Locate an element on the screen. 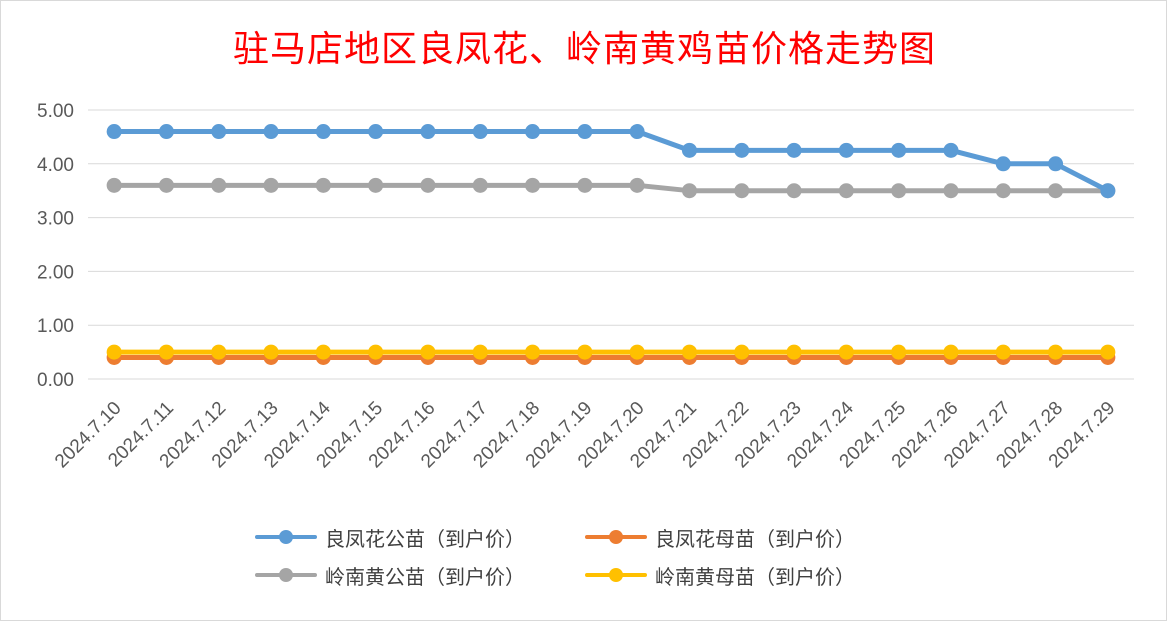 This screenshot has height=623, width=1169. legend-item: 岭南黄母苗（到户价） is located at coordinates (720, 575).